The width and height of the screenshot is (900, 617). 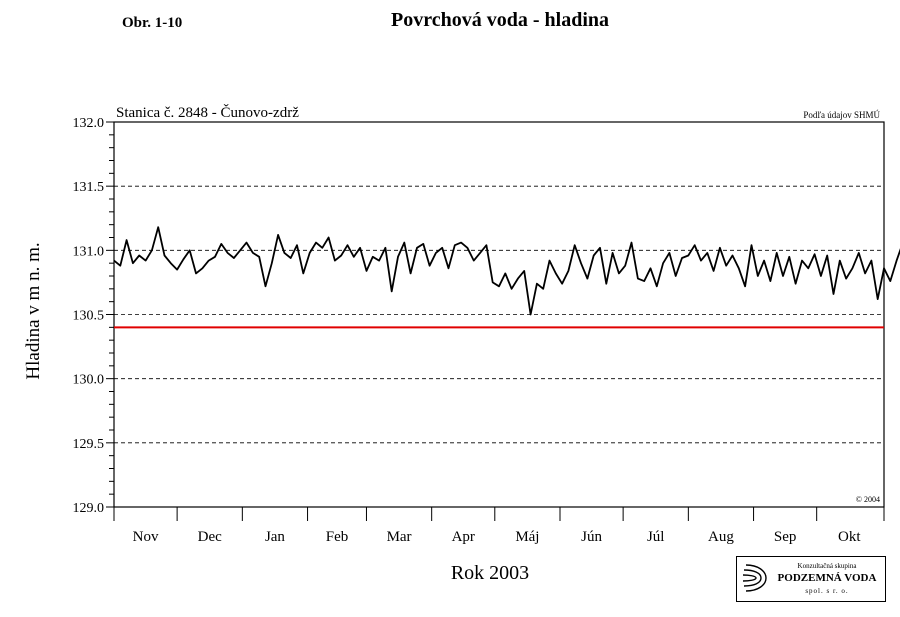 I want to click on month-label: Okt, so click(x=849, y=537).